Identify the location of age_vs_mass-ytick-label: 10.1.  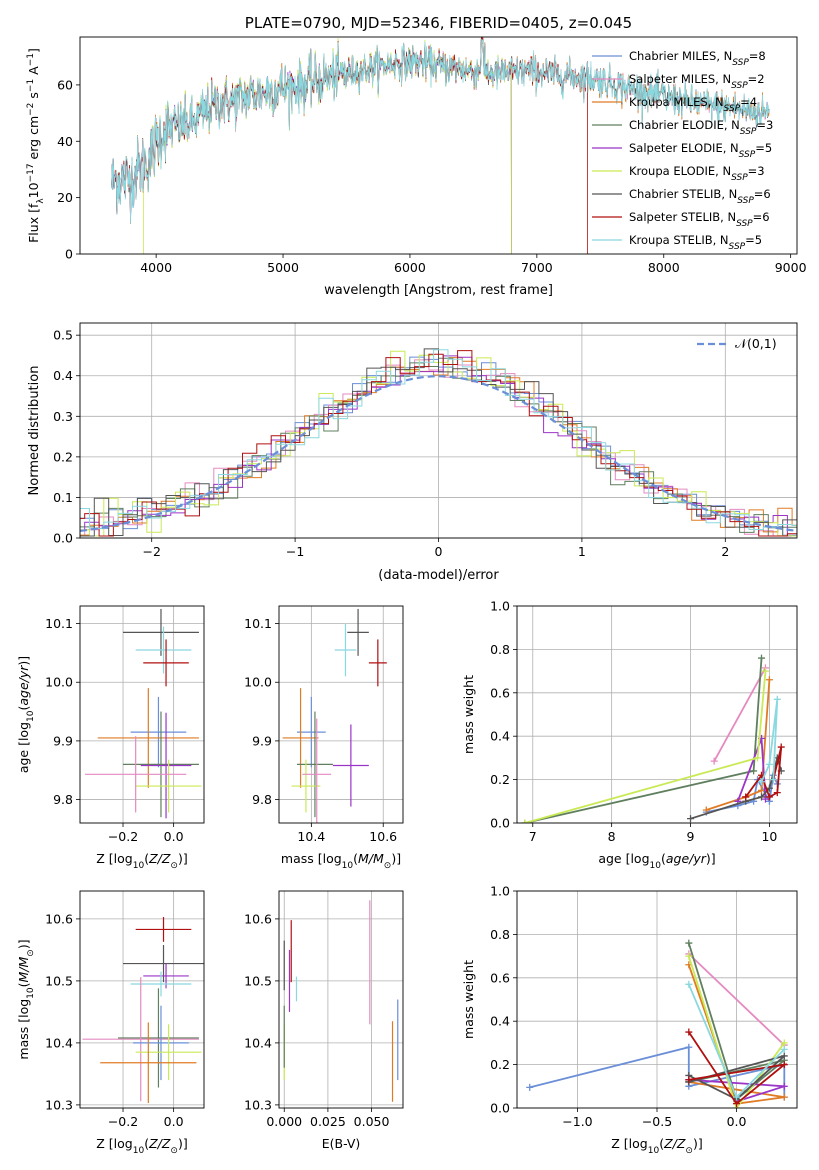
(258, 623).